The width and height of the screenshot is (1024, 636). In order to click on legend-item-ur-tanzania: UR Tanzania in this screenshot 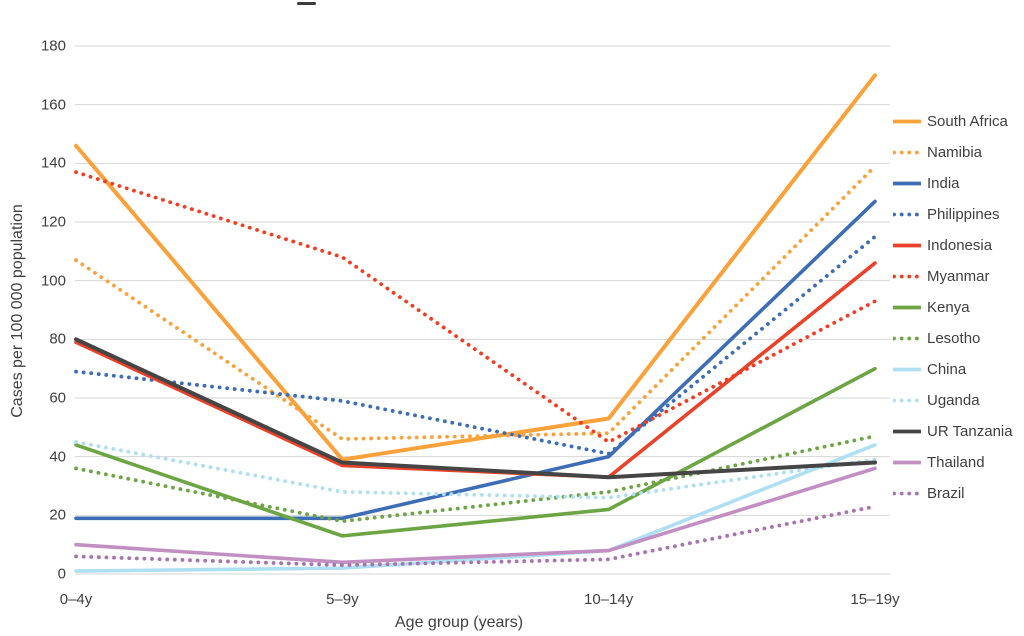, I will do `click(958, 431)`.